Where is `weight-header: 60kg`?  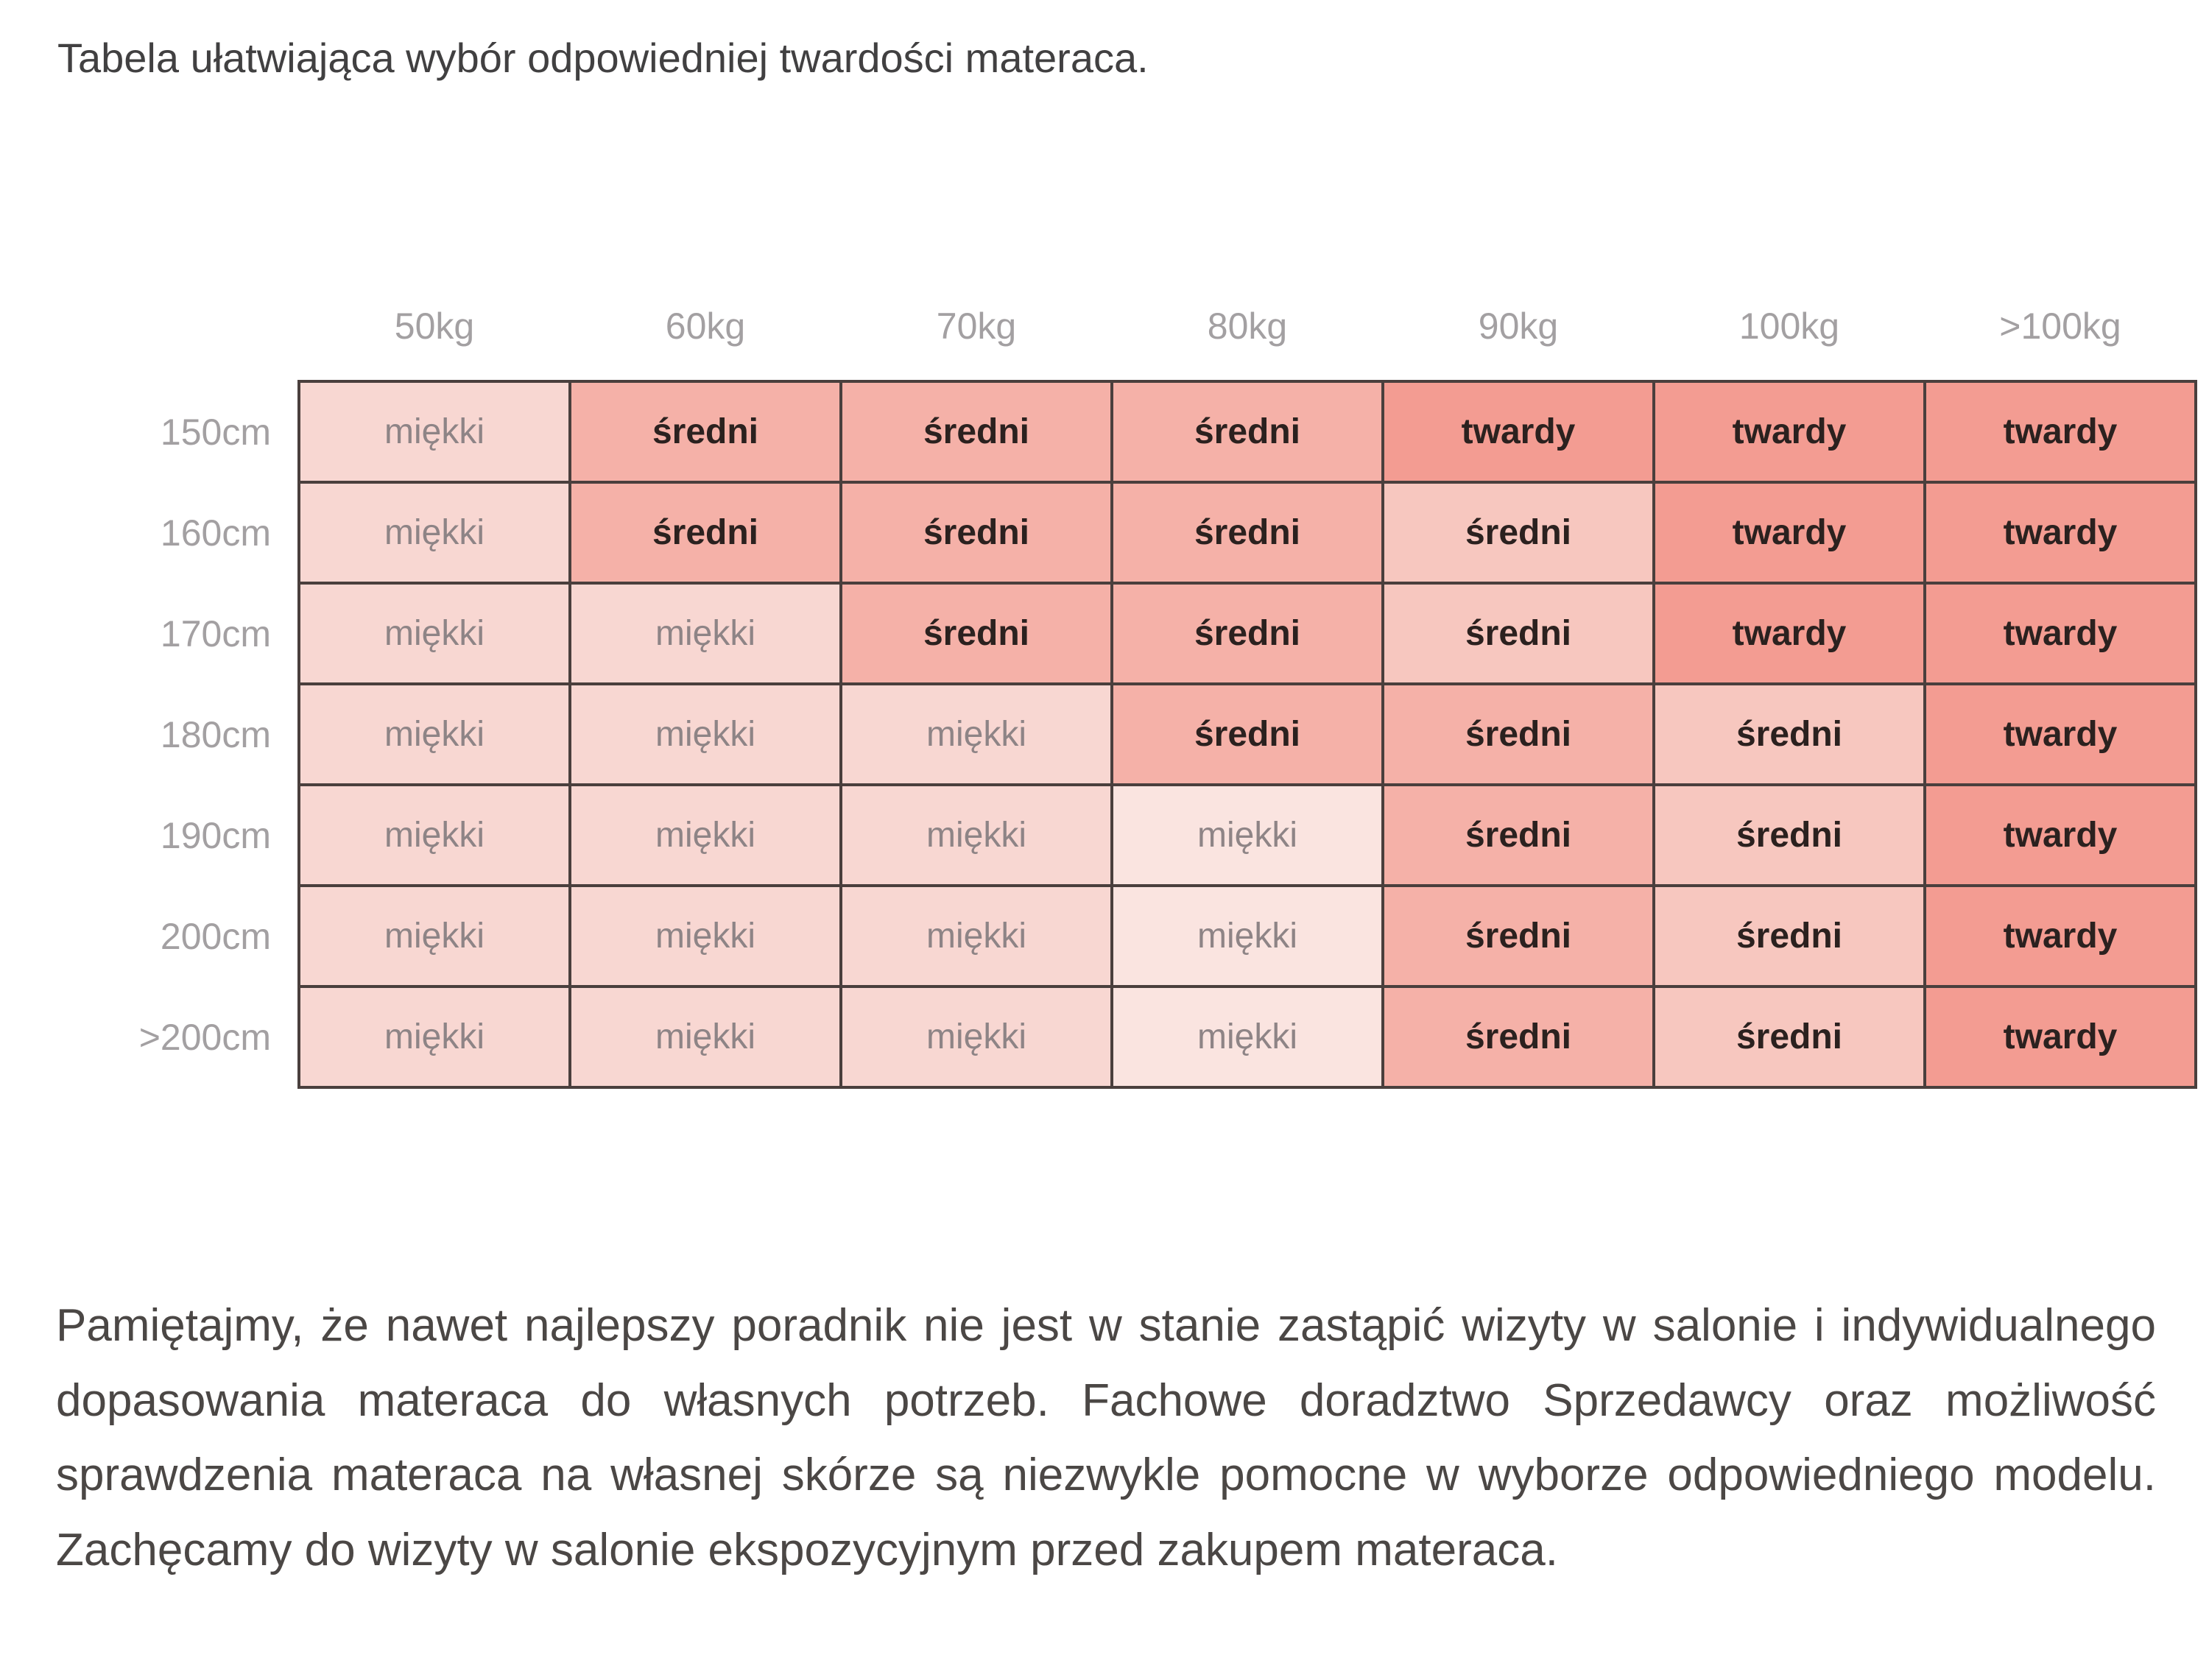
weight-header: 60kg is located at coordinates (705, 320).